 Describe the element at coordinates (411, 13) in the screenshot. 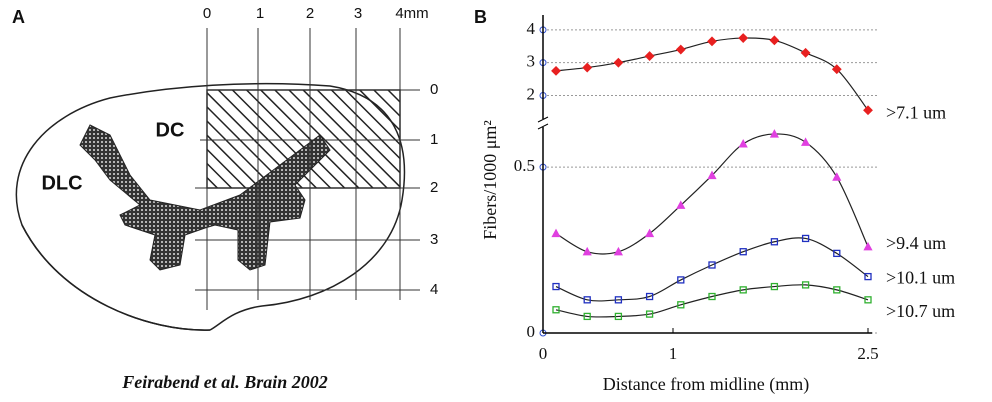

I see `scale-label: 4mm` at that location.